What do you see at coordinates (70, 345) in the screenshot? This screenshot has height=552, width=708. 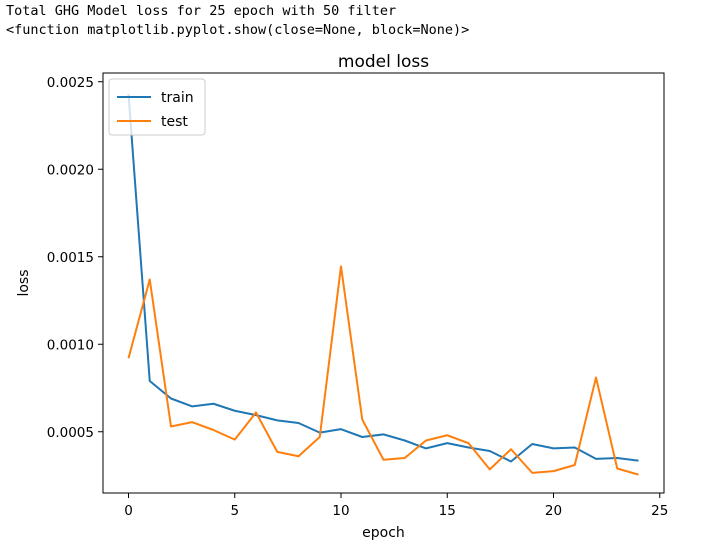 I see `y-tick-label: 0.0010` at bounding box center [70, 345].